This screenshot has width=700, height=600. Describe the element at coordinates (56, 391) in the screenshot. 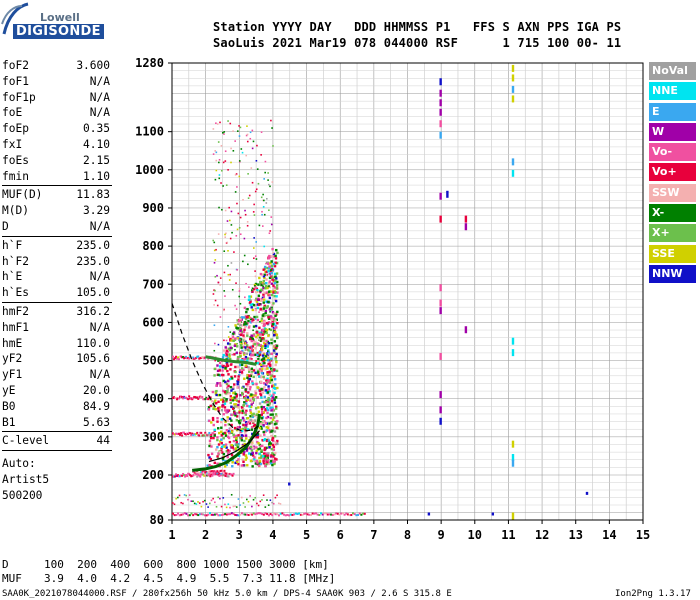

I see `param-row: yE 20.0` at that location.